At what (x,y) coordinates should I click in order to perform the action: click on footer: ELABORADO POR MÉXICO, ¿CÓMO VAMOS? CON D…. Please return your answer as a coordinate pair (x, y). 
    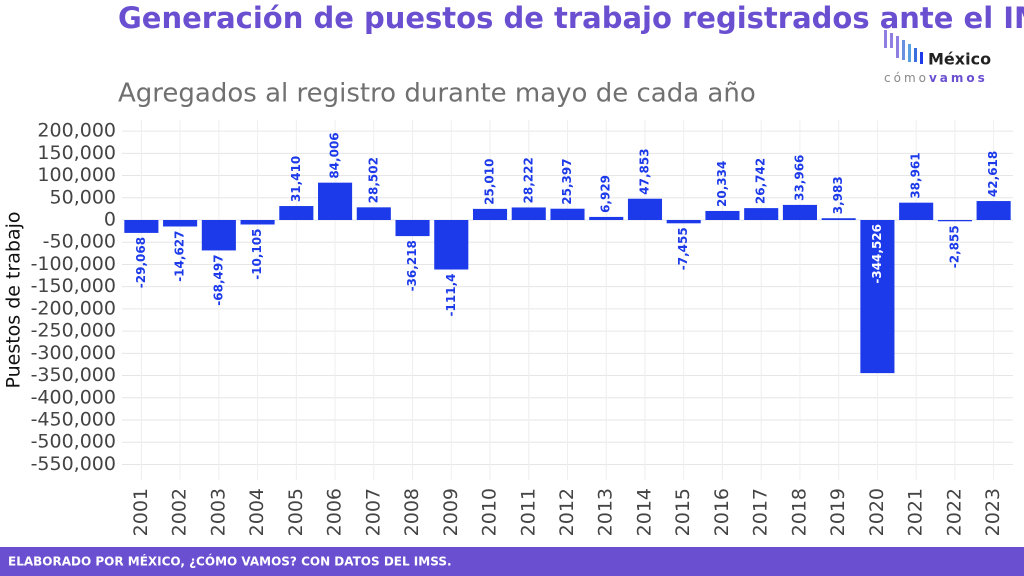
    Looking at the image, I should click on (230, 561).